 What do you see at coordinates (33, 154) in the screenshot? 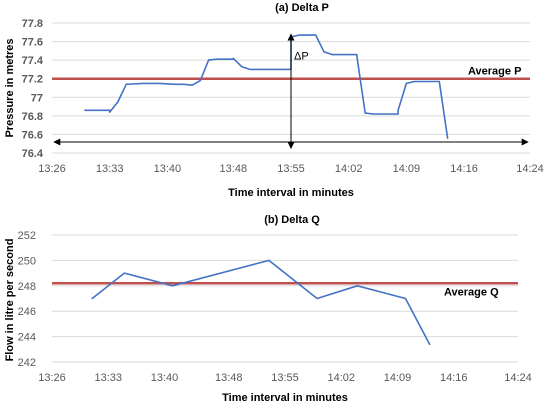
I see `y-tick-label: 76.4` at bounding box center [33, 154].